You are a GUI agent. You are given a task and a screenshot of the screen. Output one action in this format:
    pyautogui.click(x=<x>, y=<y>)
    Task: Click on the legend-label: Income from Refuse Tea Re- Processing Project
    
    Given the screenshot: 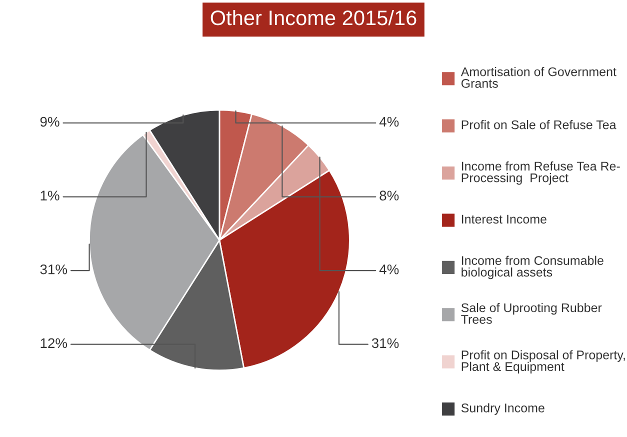 What is the action you would take?
    pyautogui.click(x=541, y=173)
    